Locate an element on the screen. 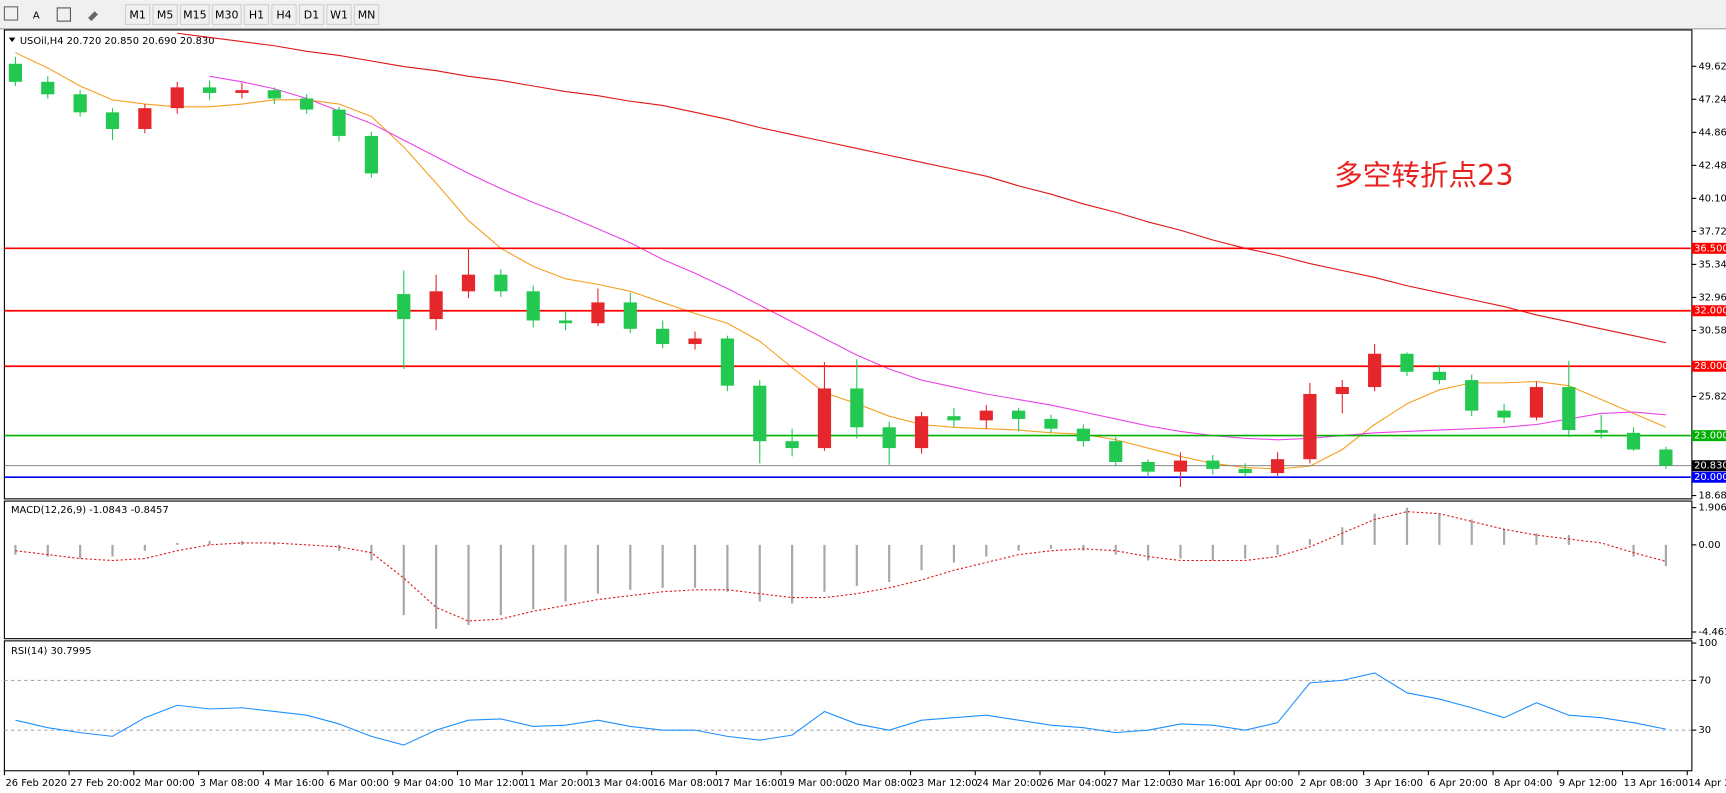 Image resolution: width=1726 pixels, height=793 pixels. timeframe-label: H4 is located at coordinates (283, 15).